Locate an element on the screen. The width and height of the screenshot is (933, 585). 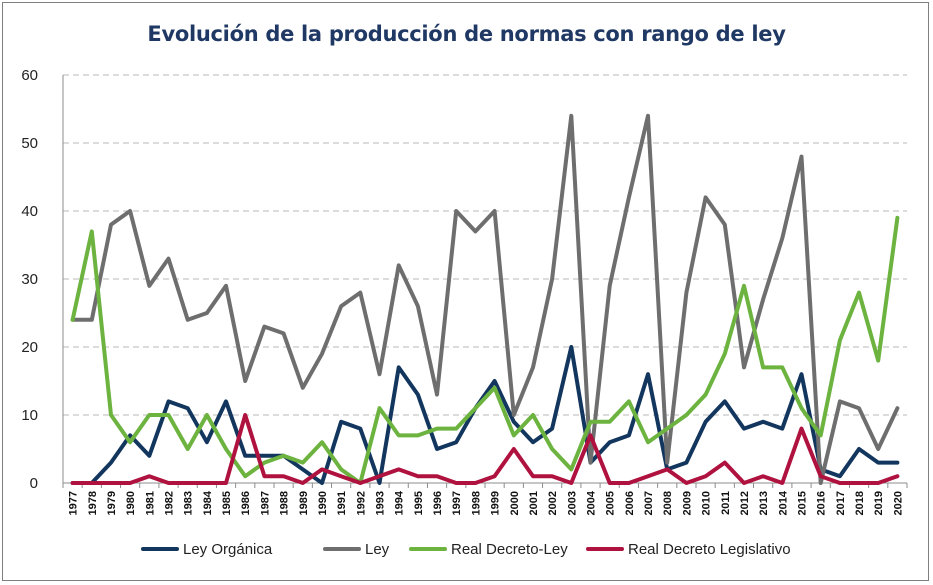
x-tick-label: 2011 is located at coordinates (726, 503).